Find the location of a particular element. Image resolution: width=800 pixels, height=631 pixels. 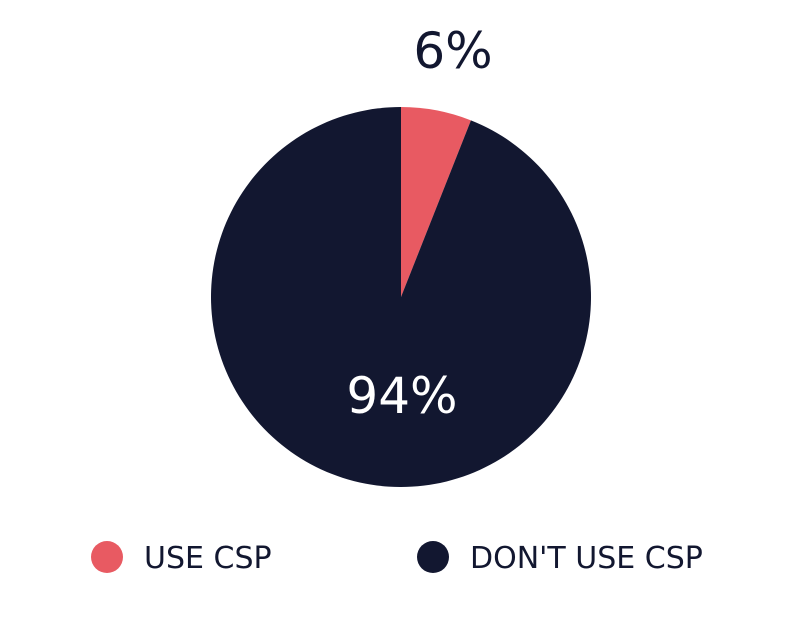

legend-label-dont-use-csp: DON'T USE CSP is located at coordinates (586, 558).